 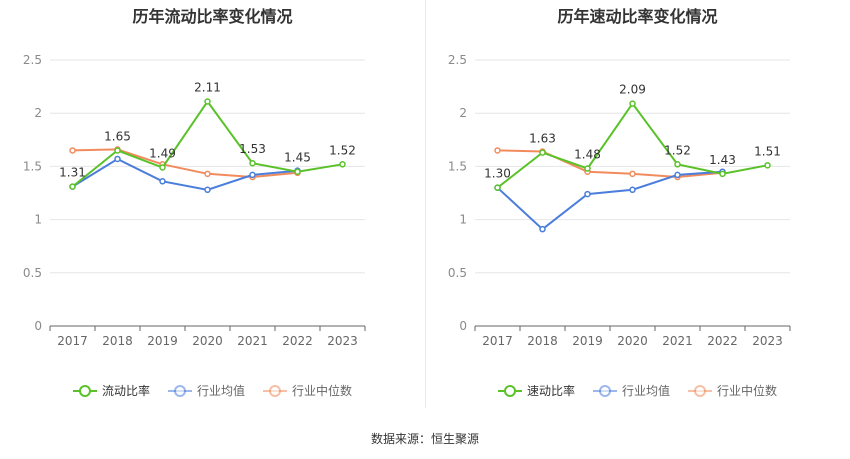 I want to click on legend-item: 速动比率, so click(x=536, y=390).